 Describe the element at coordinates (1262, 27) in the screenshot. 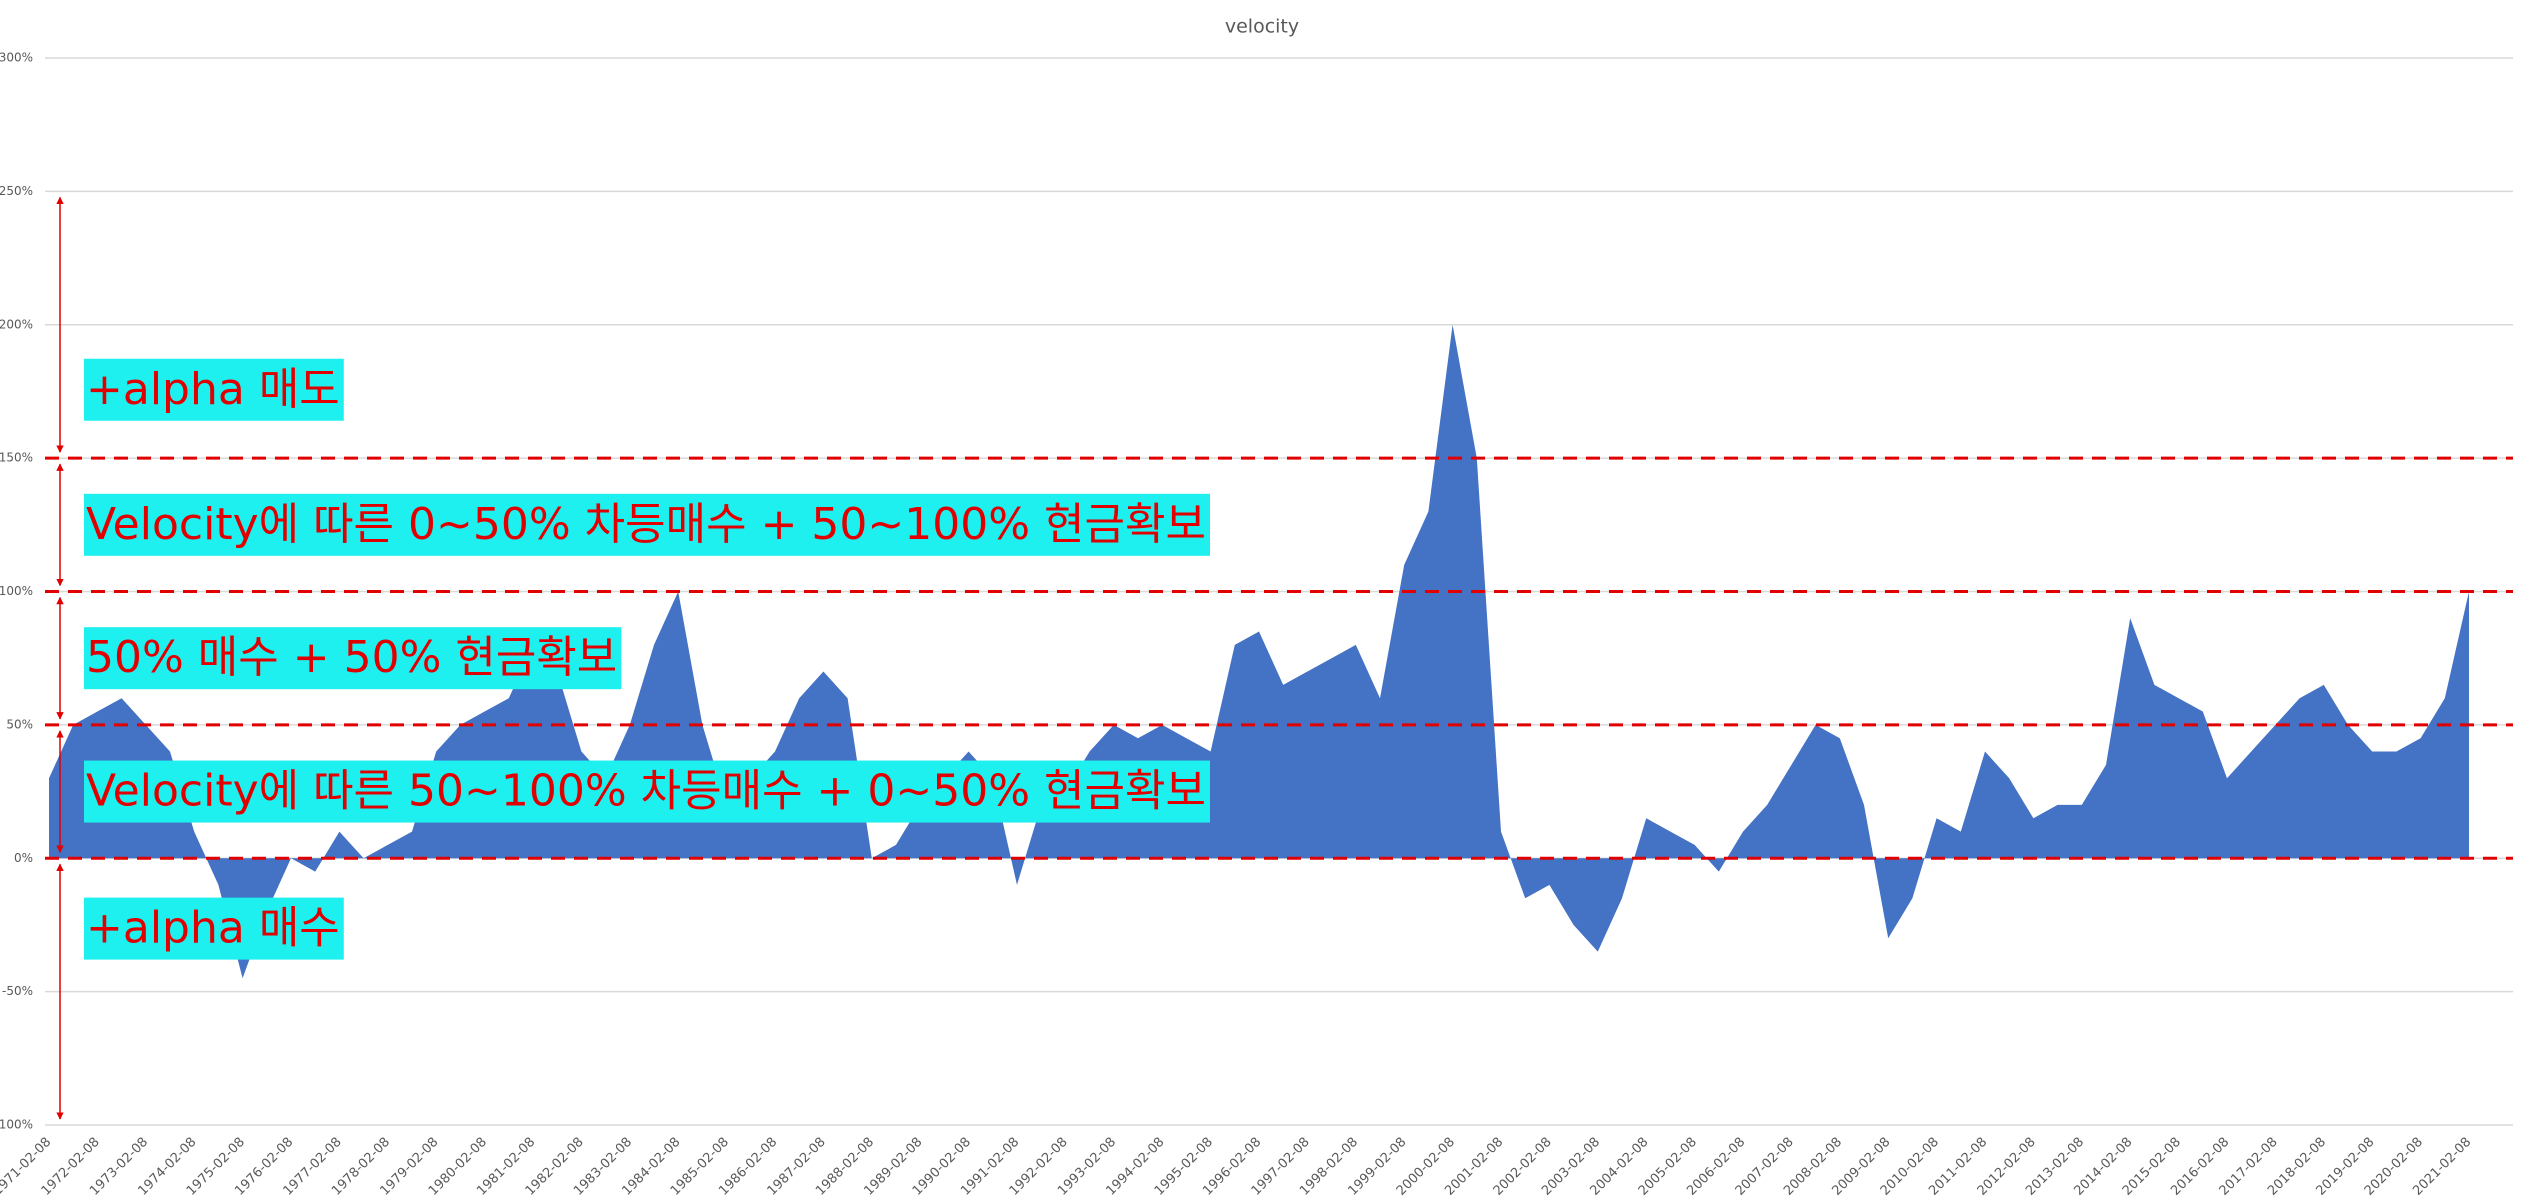

I see `chart-title: velocity` at that location.